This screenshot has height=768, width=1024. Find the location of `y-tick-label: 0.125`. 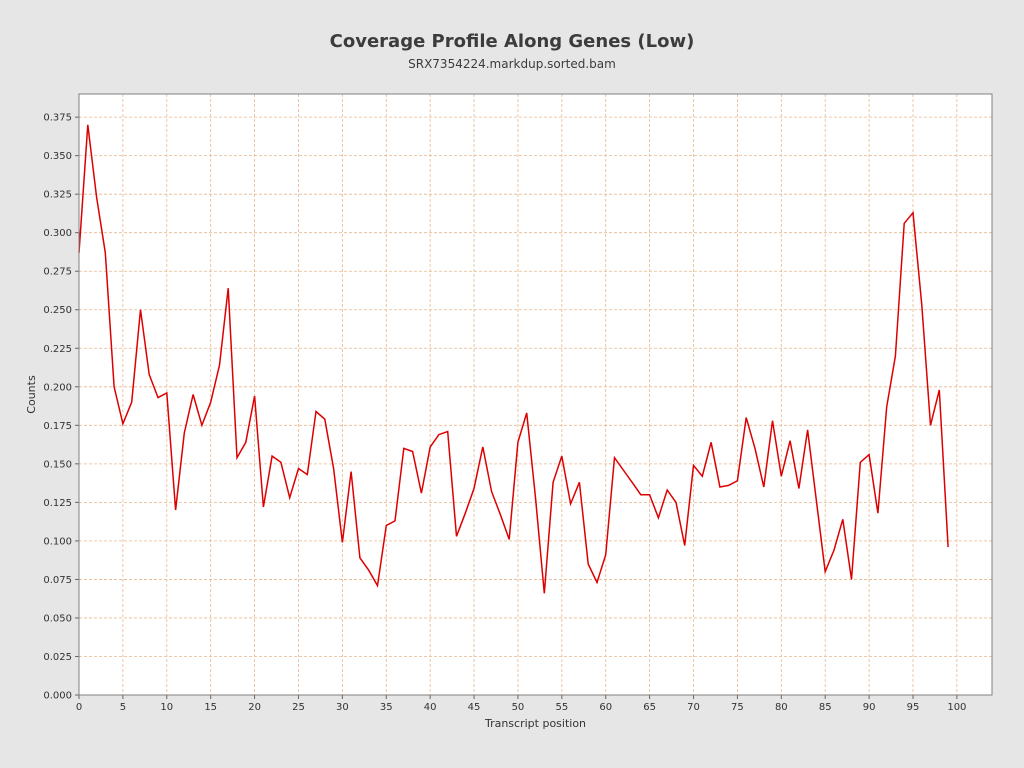

y-tick-label: 0.125 is located at coordinates (57, 503).